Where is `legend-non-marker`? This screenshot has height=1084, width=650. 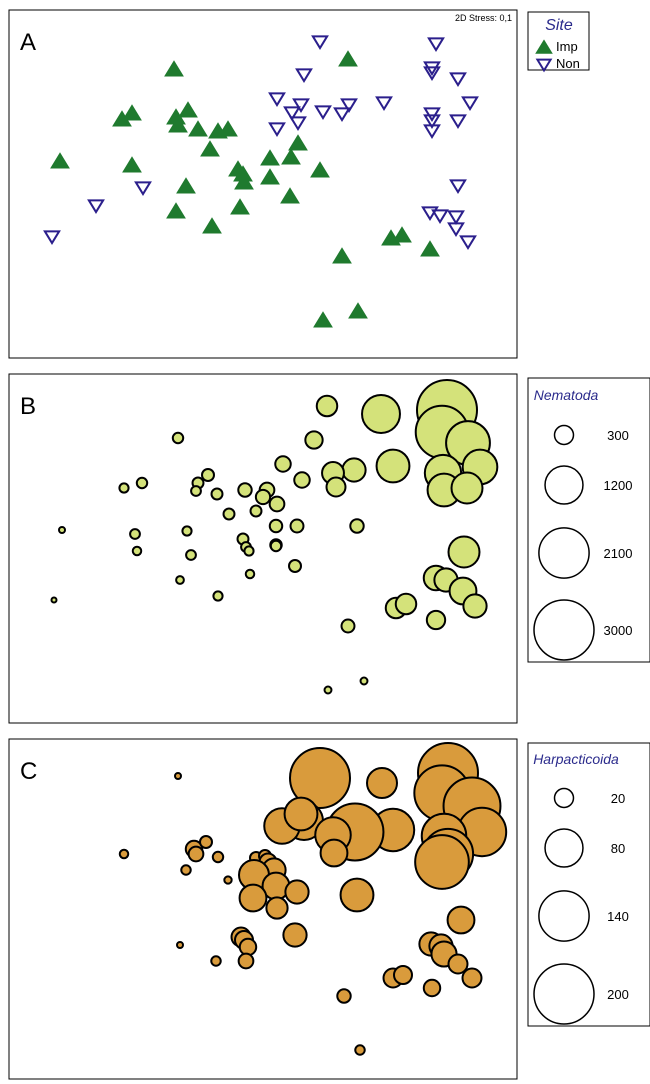
legend-non-marker is located at coordinates (544, 65).